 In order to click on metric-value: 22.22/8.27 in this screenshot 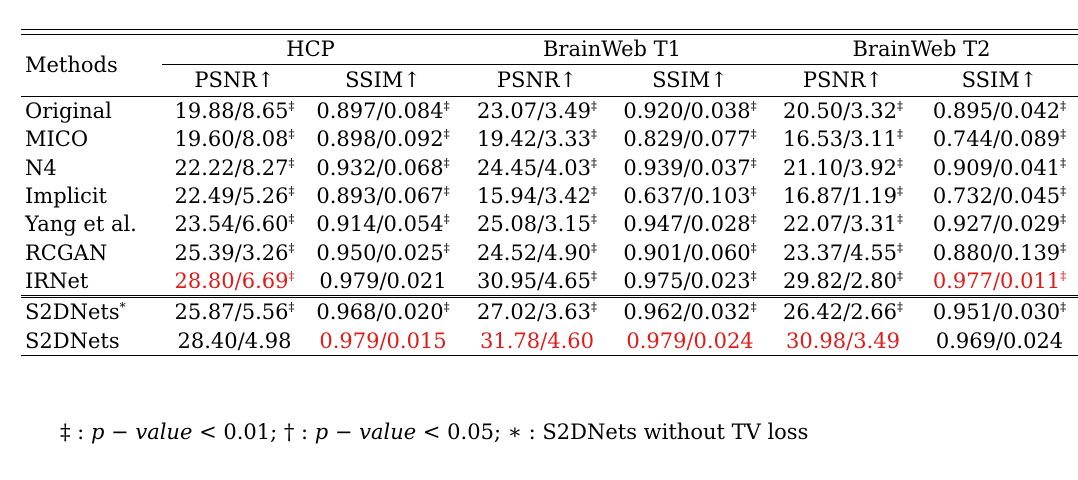, I will do `click(231, 167)`.